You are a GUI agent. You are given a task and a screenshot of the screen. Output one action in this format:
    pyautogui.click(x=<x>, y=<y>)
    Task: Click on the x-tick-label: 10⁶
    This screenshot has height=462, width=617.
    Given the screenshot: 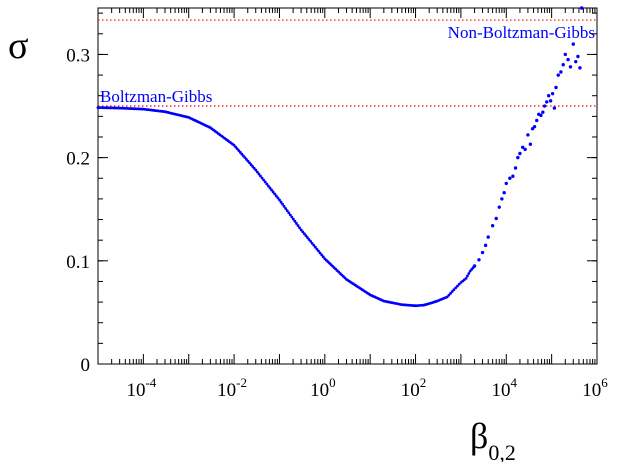 What is the action you would take?
    pyautogui.click(x=595, y=388)
    